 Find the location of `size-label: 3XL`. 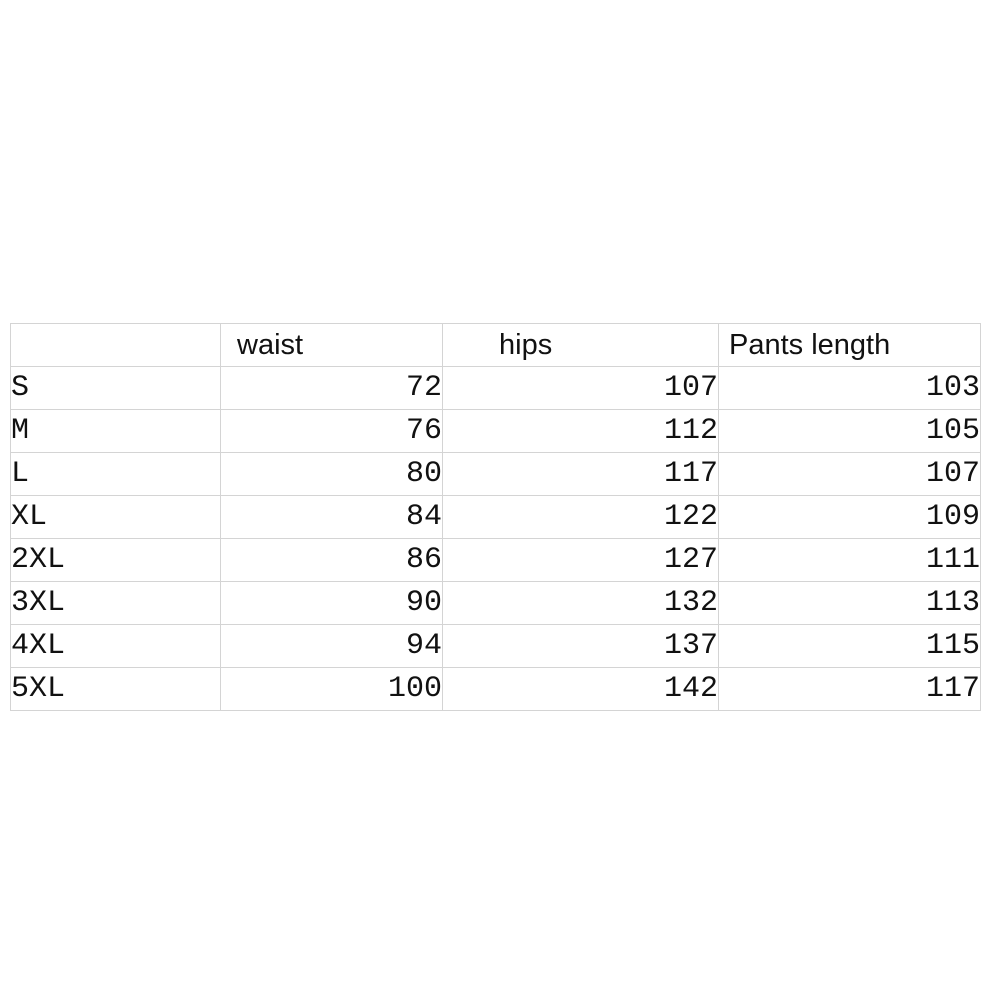

size-label: 3XL is located at coordinates (115, 603).